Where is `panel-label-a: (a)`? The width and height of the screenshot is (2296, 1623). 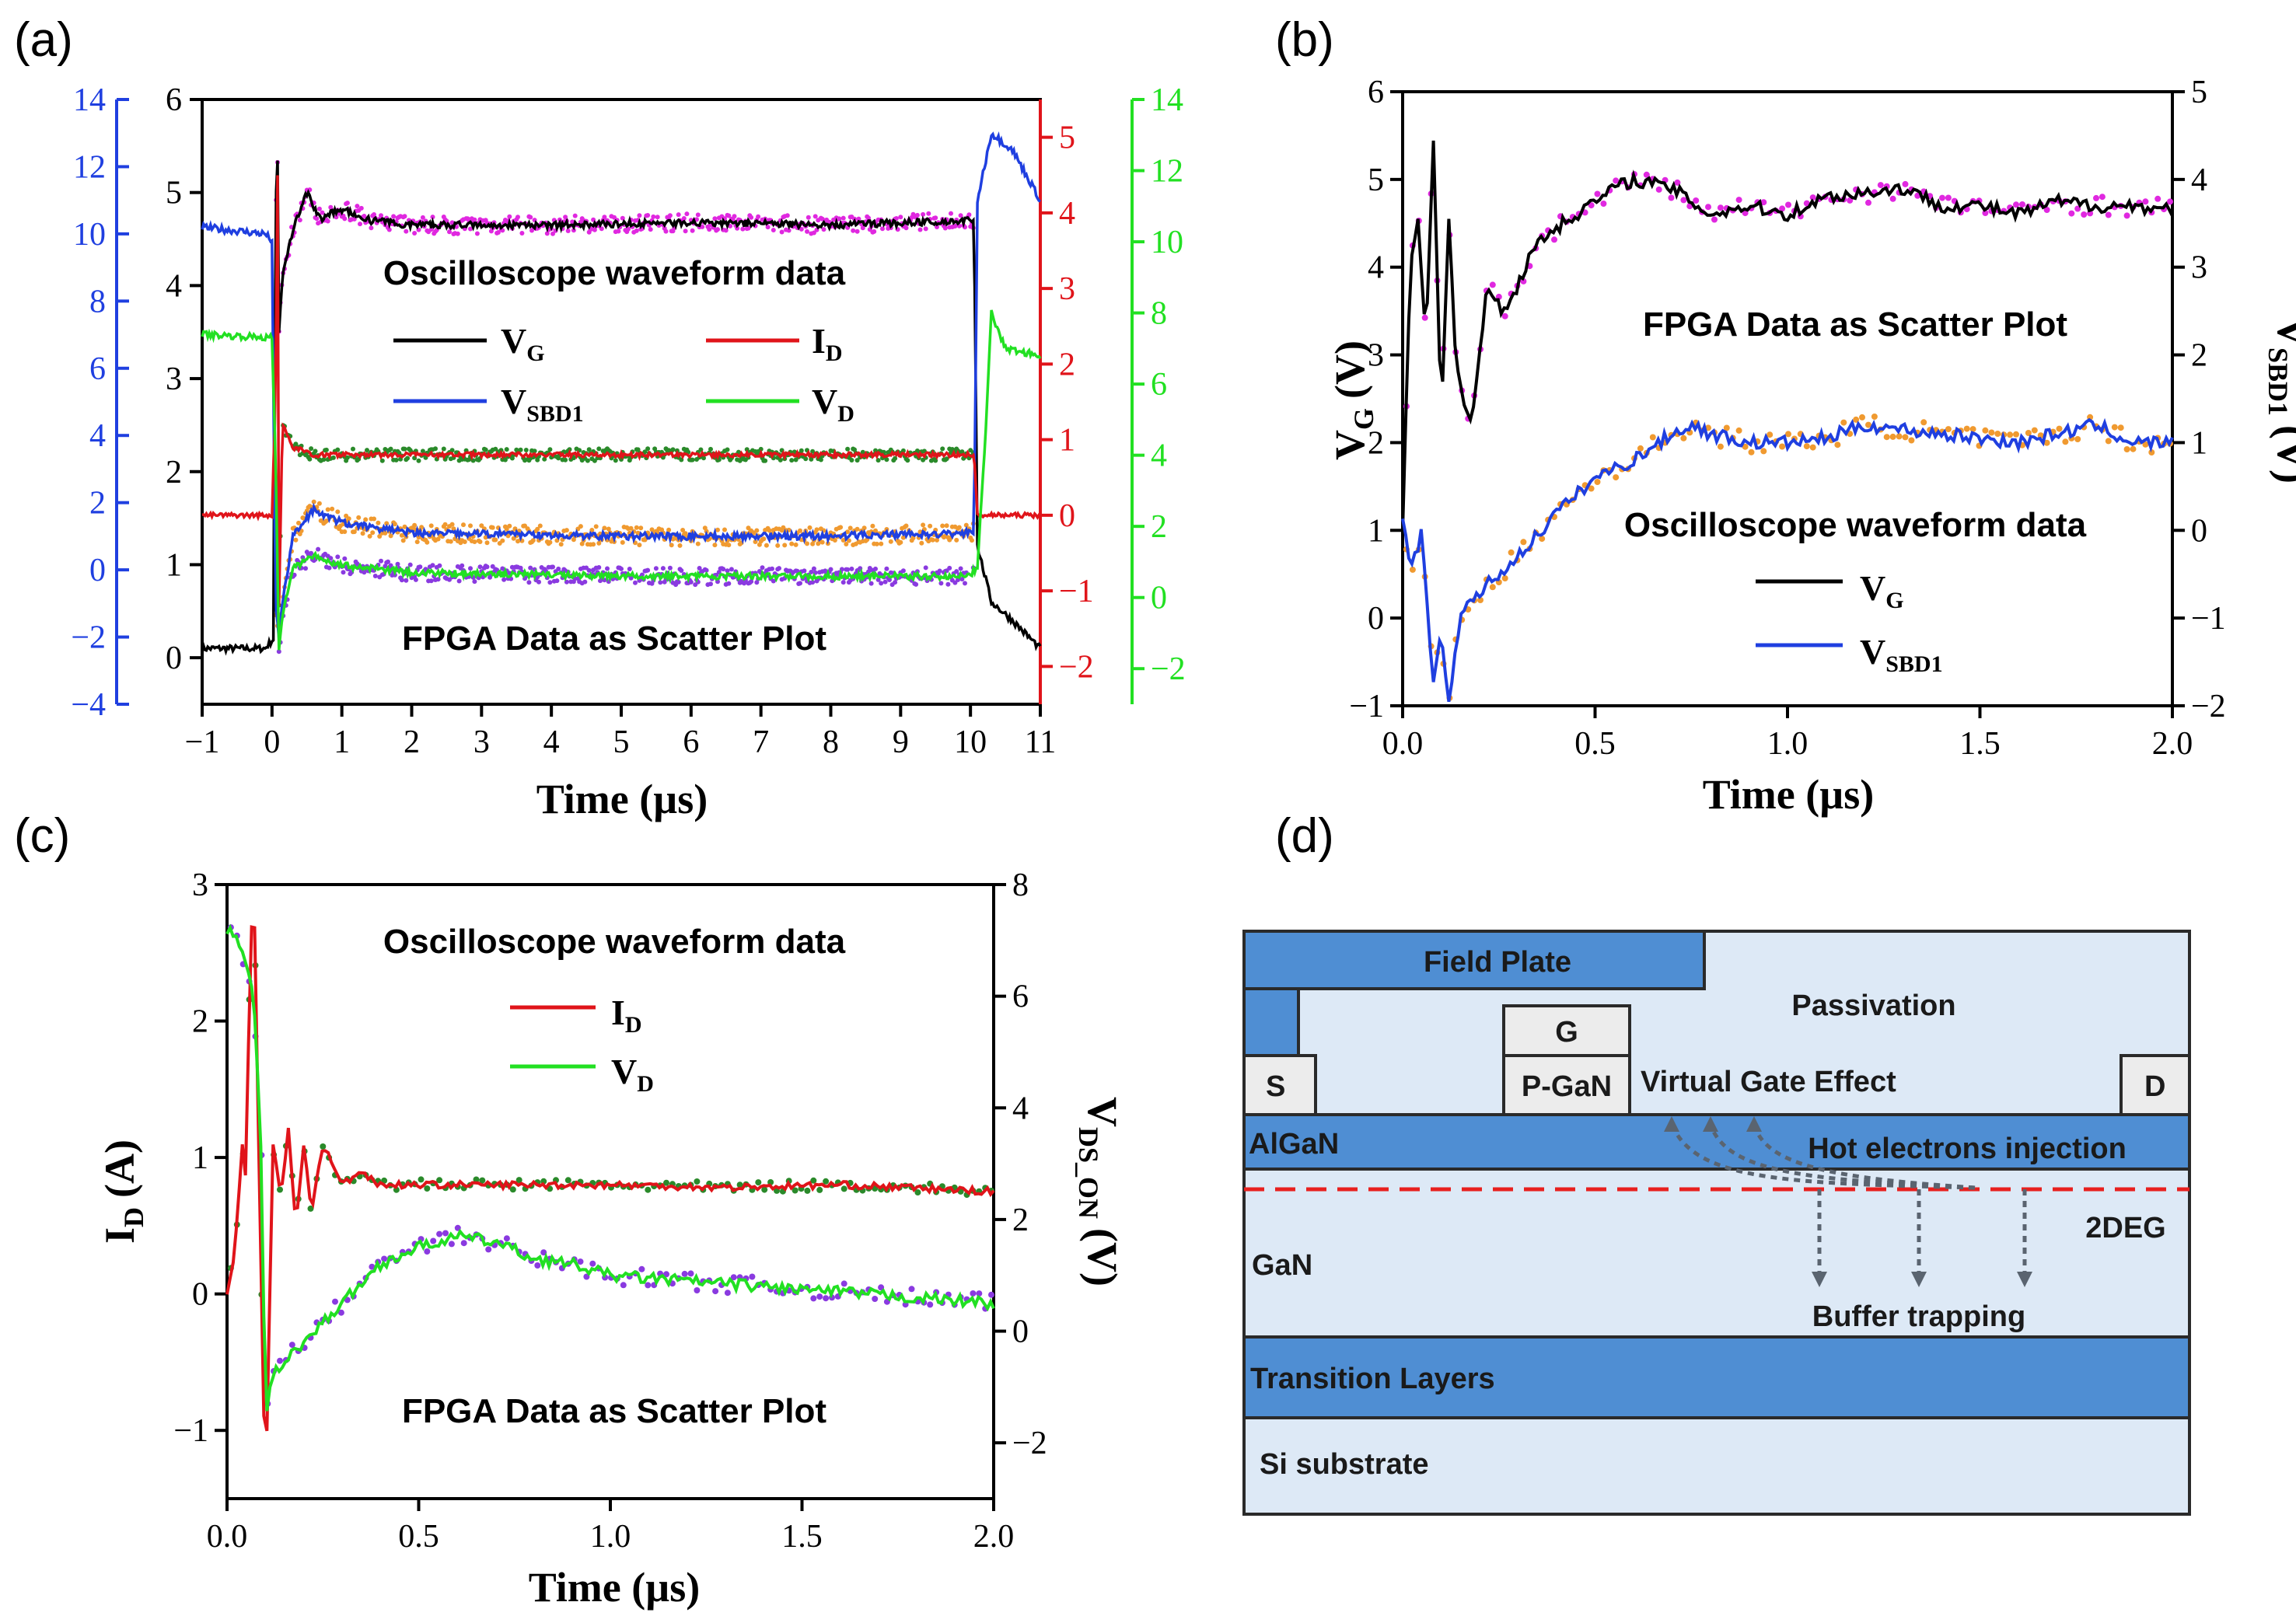
panel-label-a: (a) is located at coordinates (43, 40).